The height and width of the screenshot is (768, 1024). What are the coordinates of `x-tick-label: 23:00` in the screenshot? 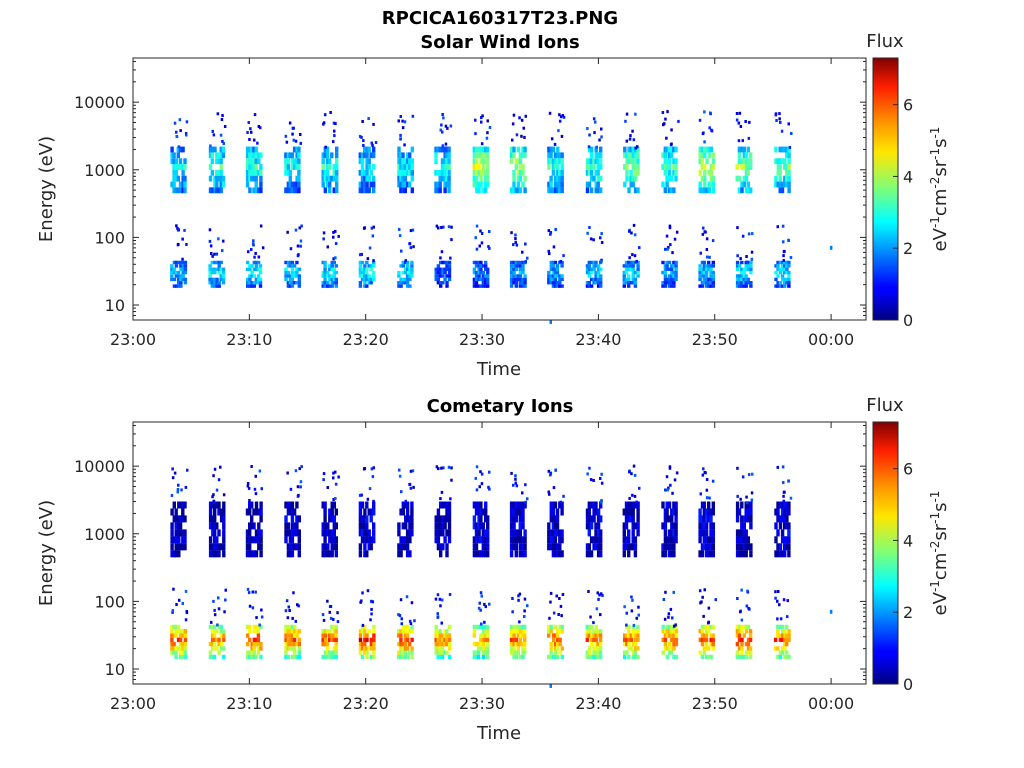 It's located at (133, 703).